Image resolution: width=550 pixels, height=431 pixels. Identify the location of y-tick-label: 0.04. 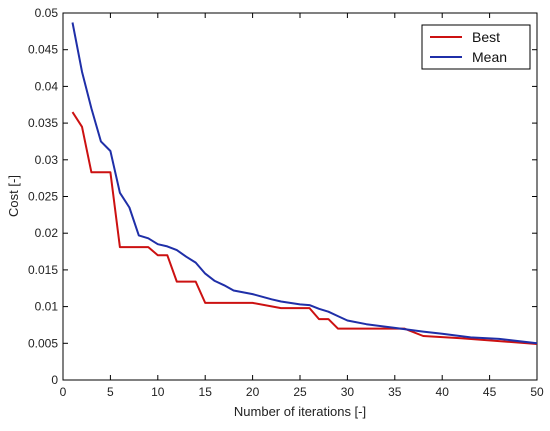
(47, 86).